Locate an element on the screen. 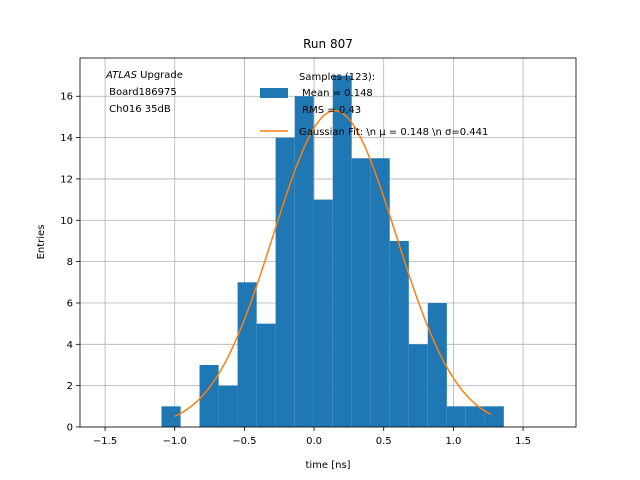 This screenshot has height=480, width=640. x-tick-label-0: −1.5 is located at coordinates (105, 441).